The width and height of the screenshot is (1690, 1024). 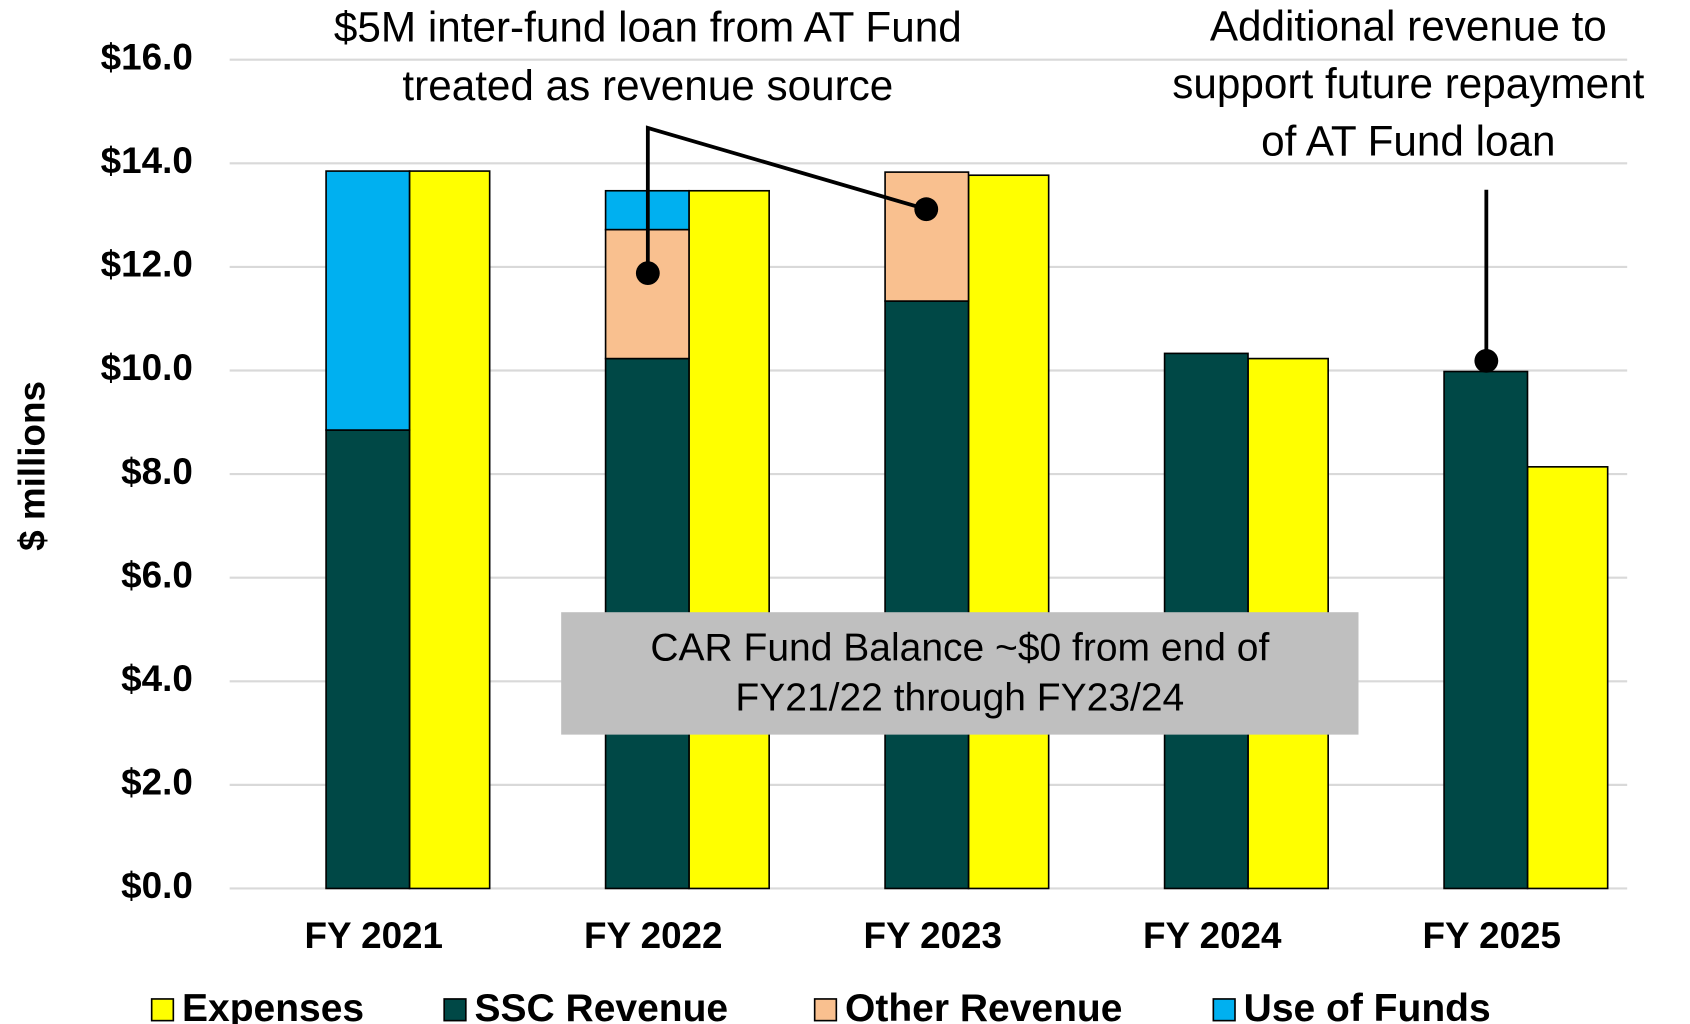 What do you see at coordinates (157, 678) in the screenshot?
I see `y-tick-label: $4.0` at bounding box center [157, 678].